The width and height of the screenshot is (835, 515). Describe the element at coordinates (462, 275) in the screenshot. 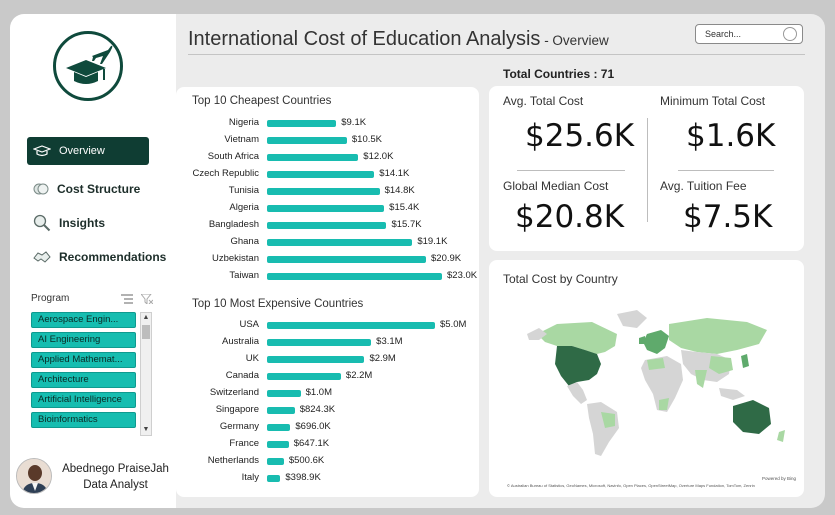

I see `bar-value-label: $23.0K` at that location.